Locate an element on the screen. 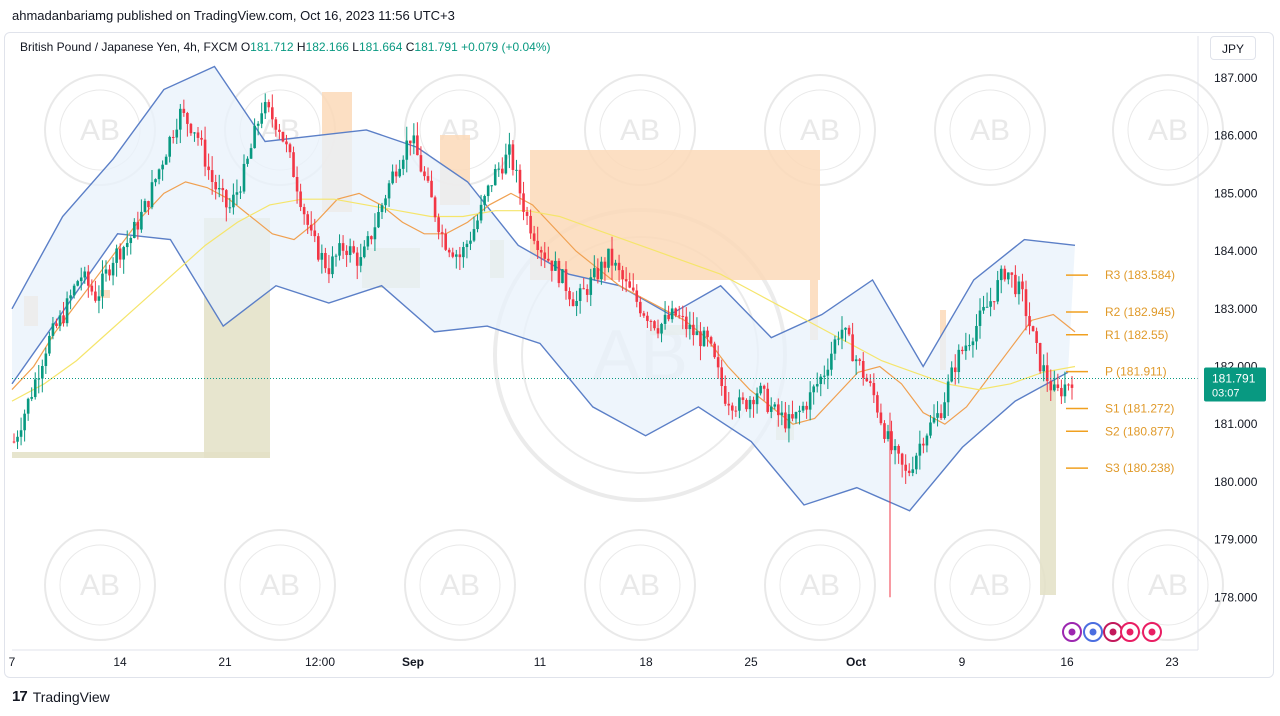 This screenshot has width=1280, height=716. legend-close-label: C is located at coordinates (410, 47).